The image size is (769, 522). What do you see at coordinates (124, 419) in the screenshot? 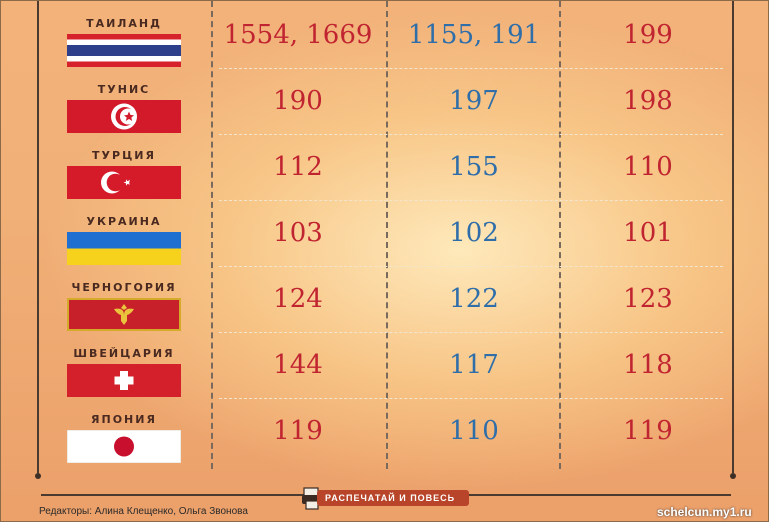
I see `country-name: ЯПОНИЯ` at bounding box center [124, 419].